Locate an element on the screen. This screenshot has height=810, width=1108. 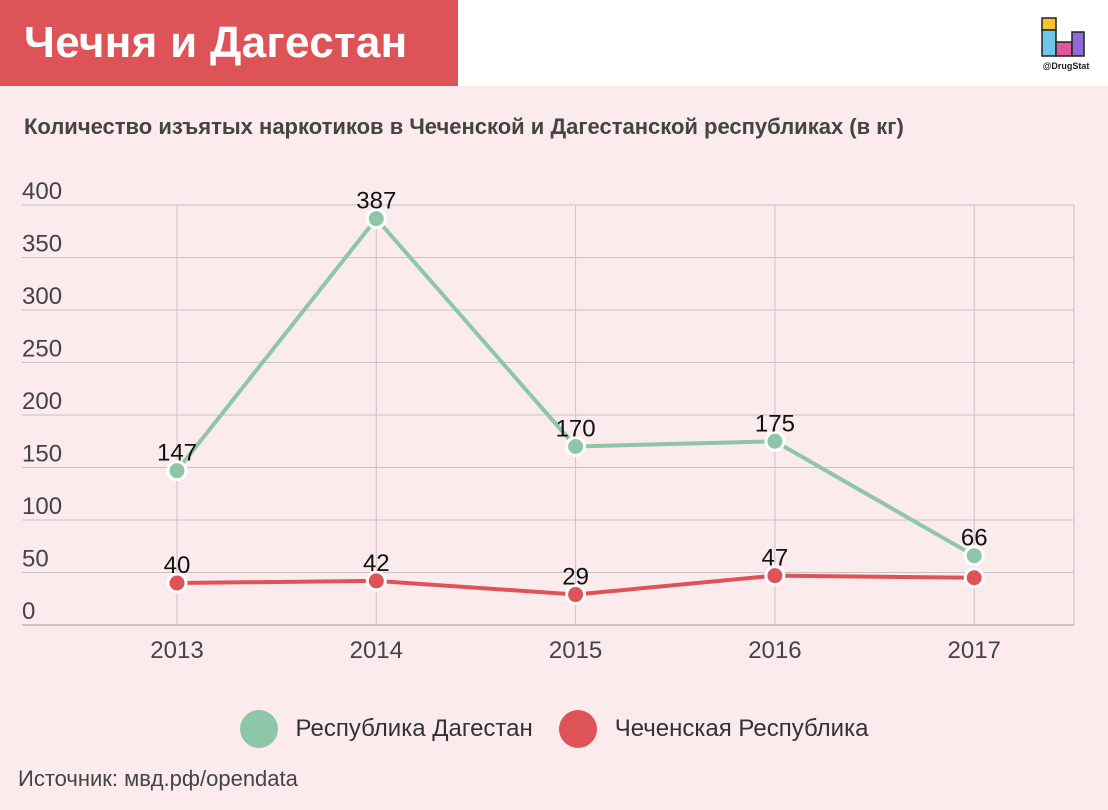
legend-swatch-chechnya is located at coordinates (577, 729).